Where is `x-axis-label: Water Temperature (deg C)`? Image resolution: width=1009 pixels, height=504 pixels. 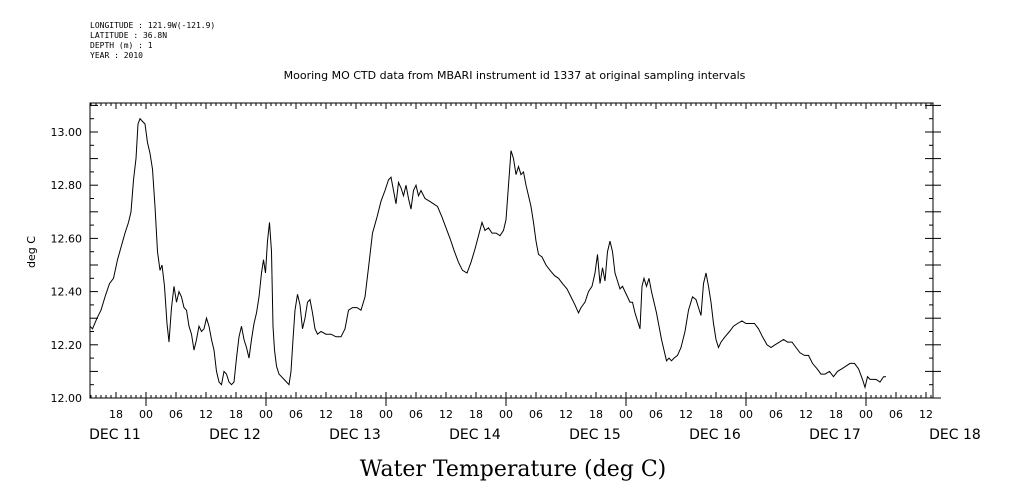
x-axis-label: Water Temperature (deg C) is located at coordinates (513, 469).